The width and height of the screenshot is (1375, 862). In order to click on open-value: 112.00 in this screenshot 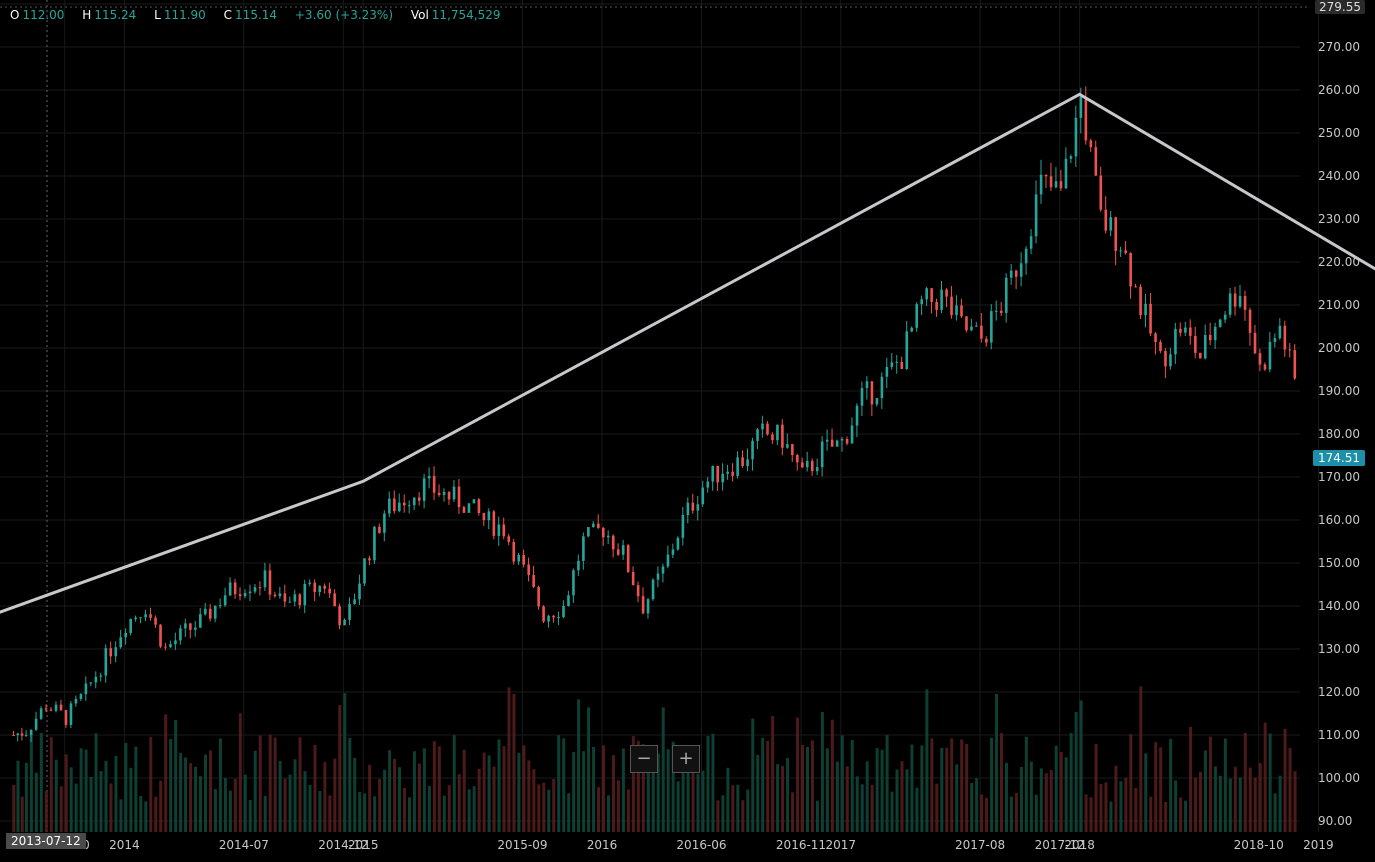, I will do `click(43, 15)`.